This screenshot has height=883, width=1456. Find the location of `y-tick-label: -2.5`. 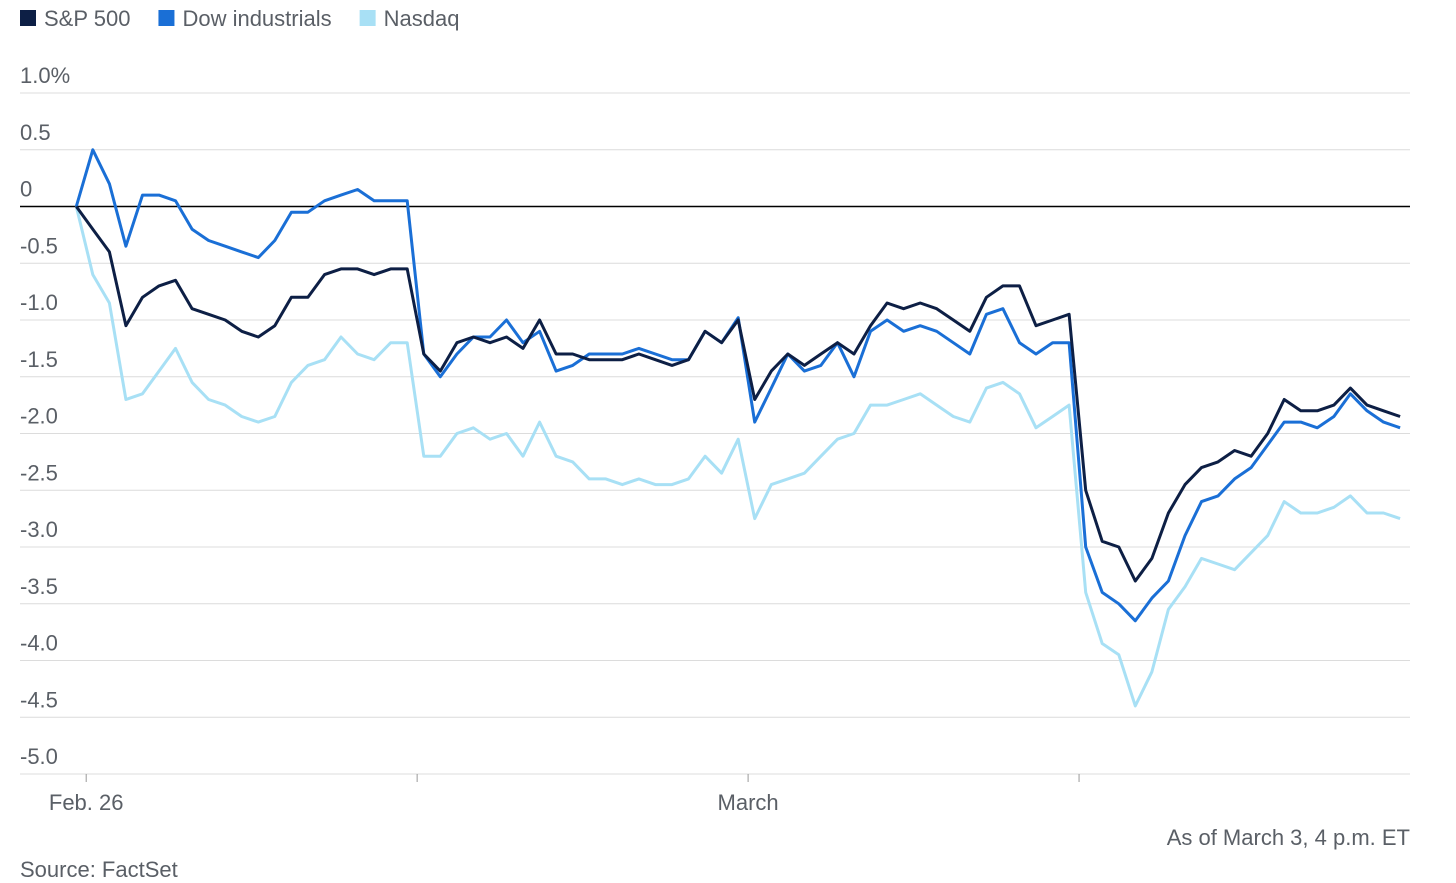

y-tick-label: -2.5 is located at coordinates (39, 472).